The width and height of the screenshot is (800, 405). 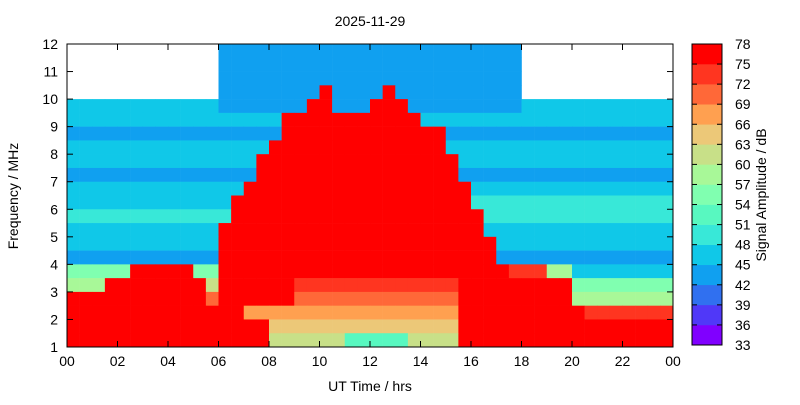 What do you see at coordinates (67, 361) in the screenshot?
I see `x-tick-label: 00` at bounding box center [67, 361].